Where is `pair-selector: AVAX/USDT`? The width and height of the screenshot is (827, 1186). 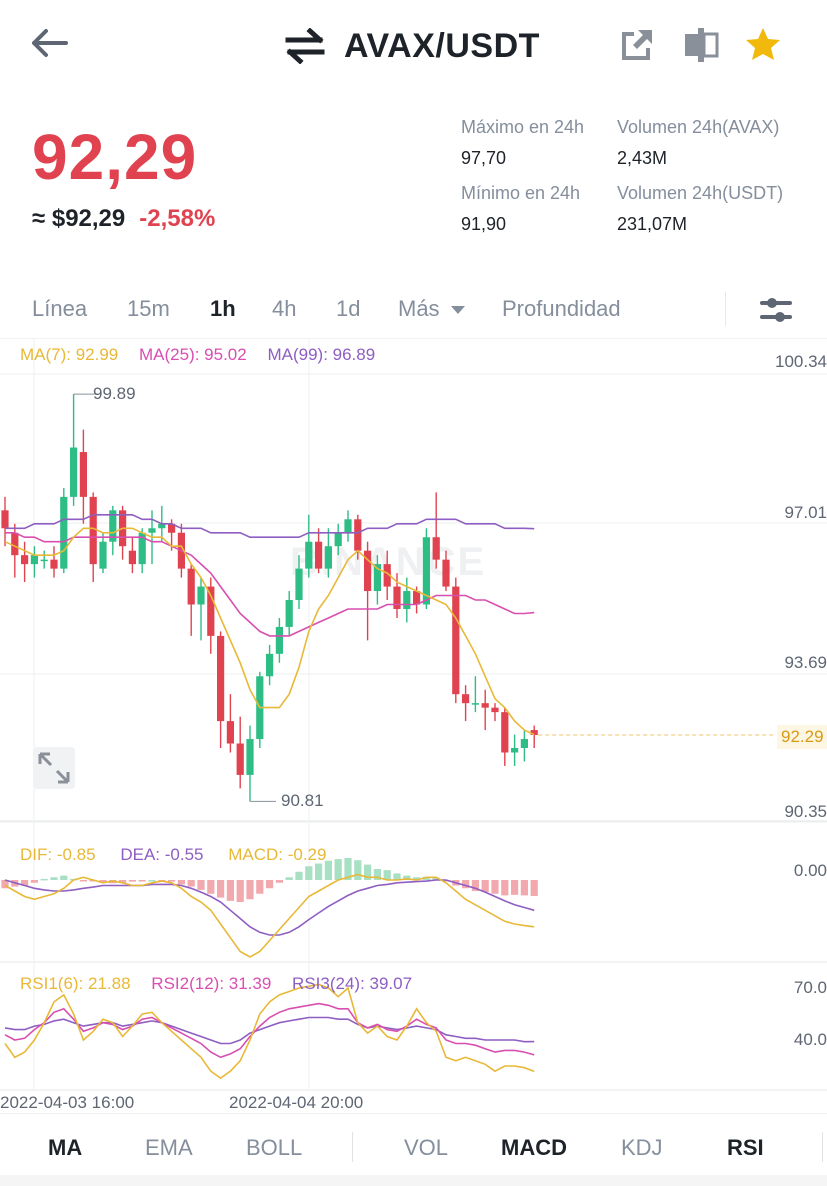 pair-selector: AVAX/USDT is located at coordinates (412, 46).